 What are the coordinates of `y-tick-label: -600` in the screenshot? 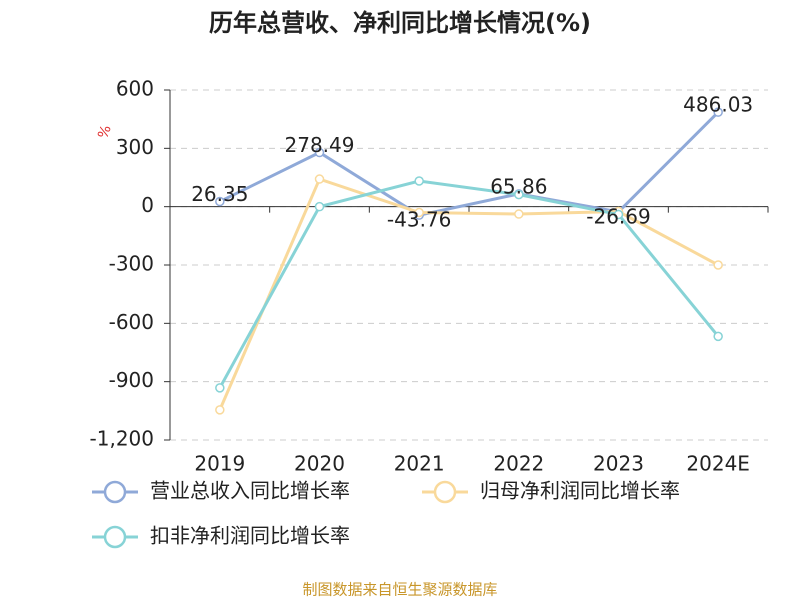 It's located at (131, 322).